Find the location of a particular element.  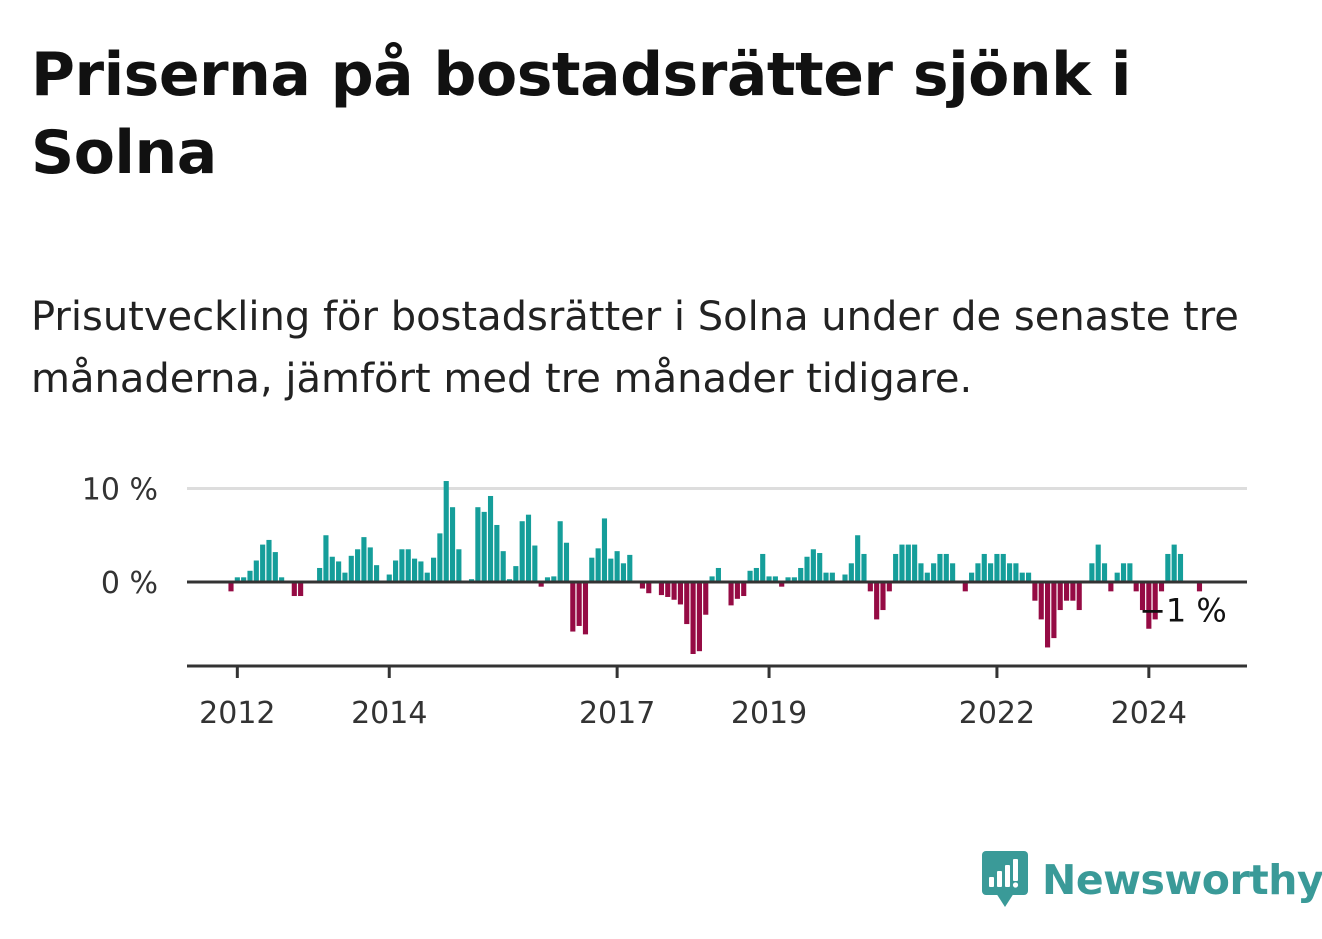

bars-layer is located at coordinates (715, 567).